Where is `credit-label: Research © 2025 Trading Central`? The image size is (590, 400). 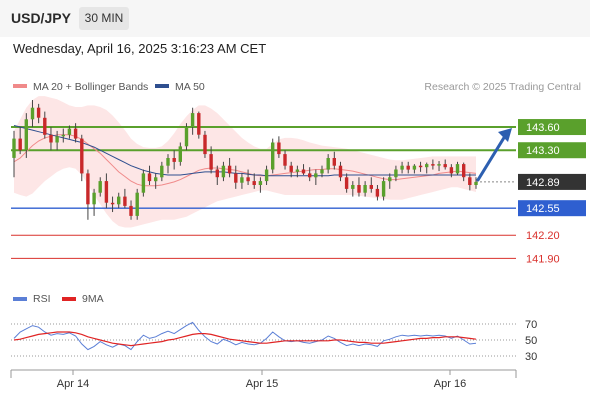 credit-label: Research © 2025 Trading Central is located at coordinates (502, 87).